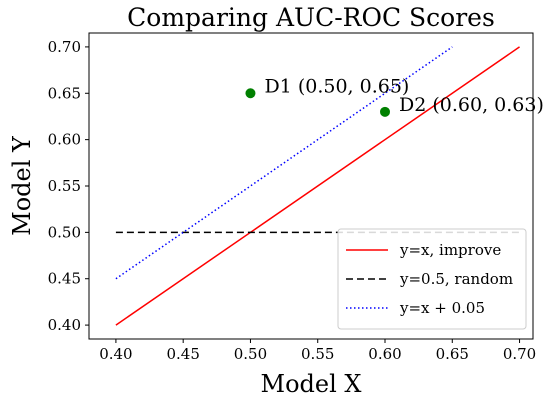  What do you see at coordinates (311, 384) in the screenshot?
I see `x-axis-label: Model X` at bounding box center [311, 384].